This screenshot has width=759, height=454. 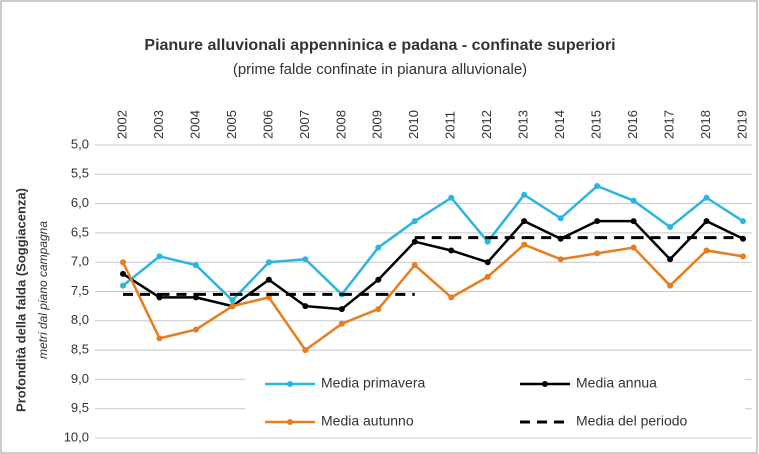 What do you see at coordinates (194, 124) in the screenshot?
I see `x-tick-label: 2004` at bounding box center [194, 124].